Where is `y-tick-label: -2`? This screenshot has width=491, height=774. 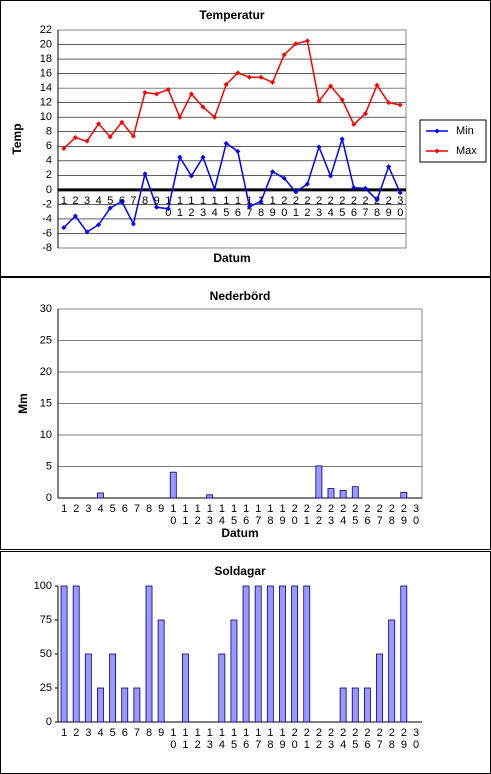 y-tick-label: -2 is located at coordinates (47, 204).